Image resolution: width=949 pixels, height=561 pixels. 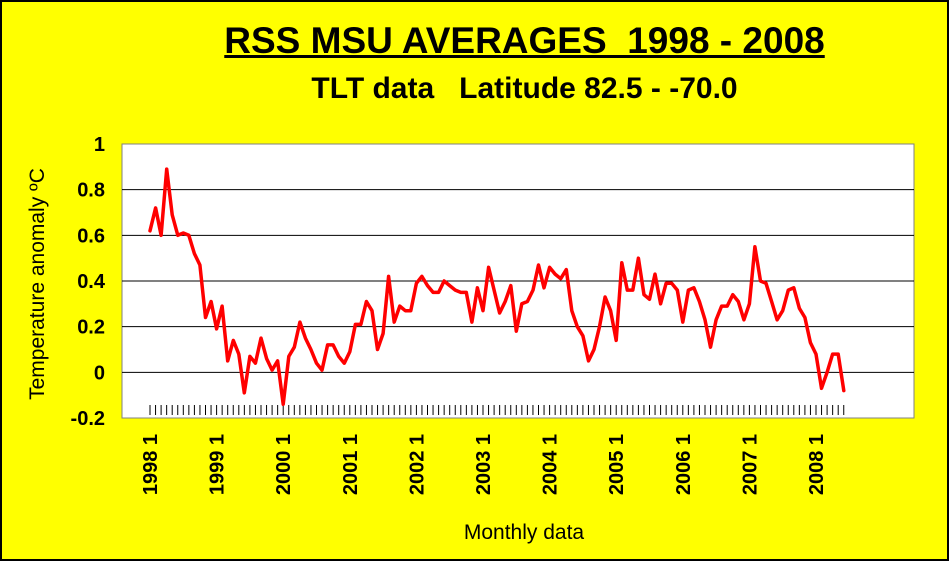 What do you see at coordinates (417, 464) in the screenshot?
I see `x-tick-label: 2002 1` at bounding box center [417, 464].